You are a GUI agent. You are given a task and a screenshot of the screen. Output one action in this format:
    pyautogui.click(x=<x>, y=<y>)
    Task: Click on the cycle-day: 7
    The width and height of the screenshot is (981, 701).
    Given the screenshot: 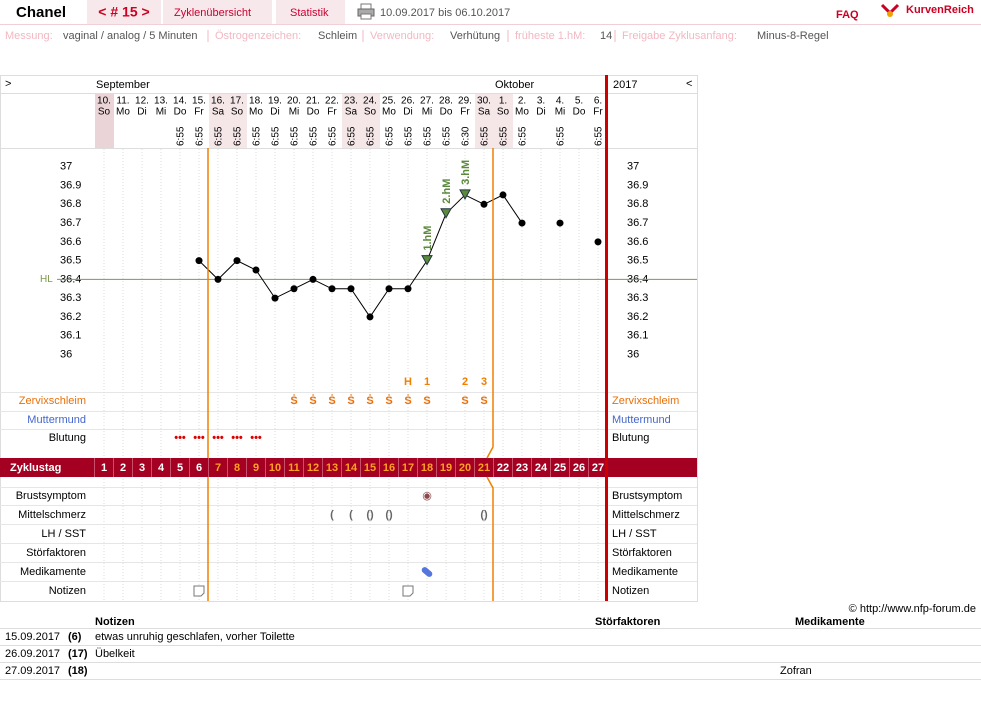 What is the action you would take?
    pyautogui.click(x=218, y=468)
    